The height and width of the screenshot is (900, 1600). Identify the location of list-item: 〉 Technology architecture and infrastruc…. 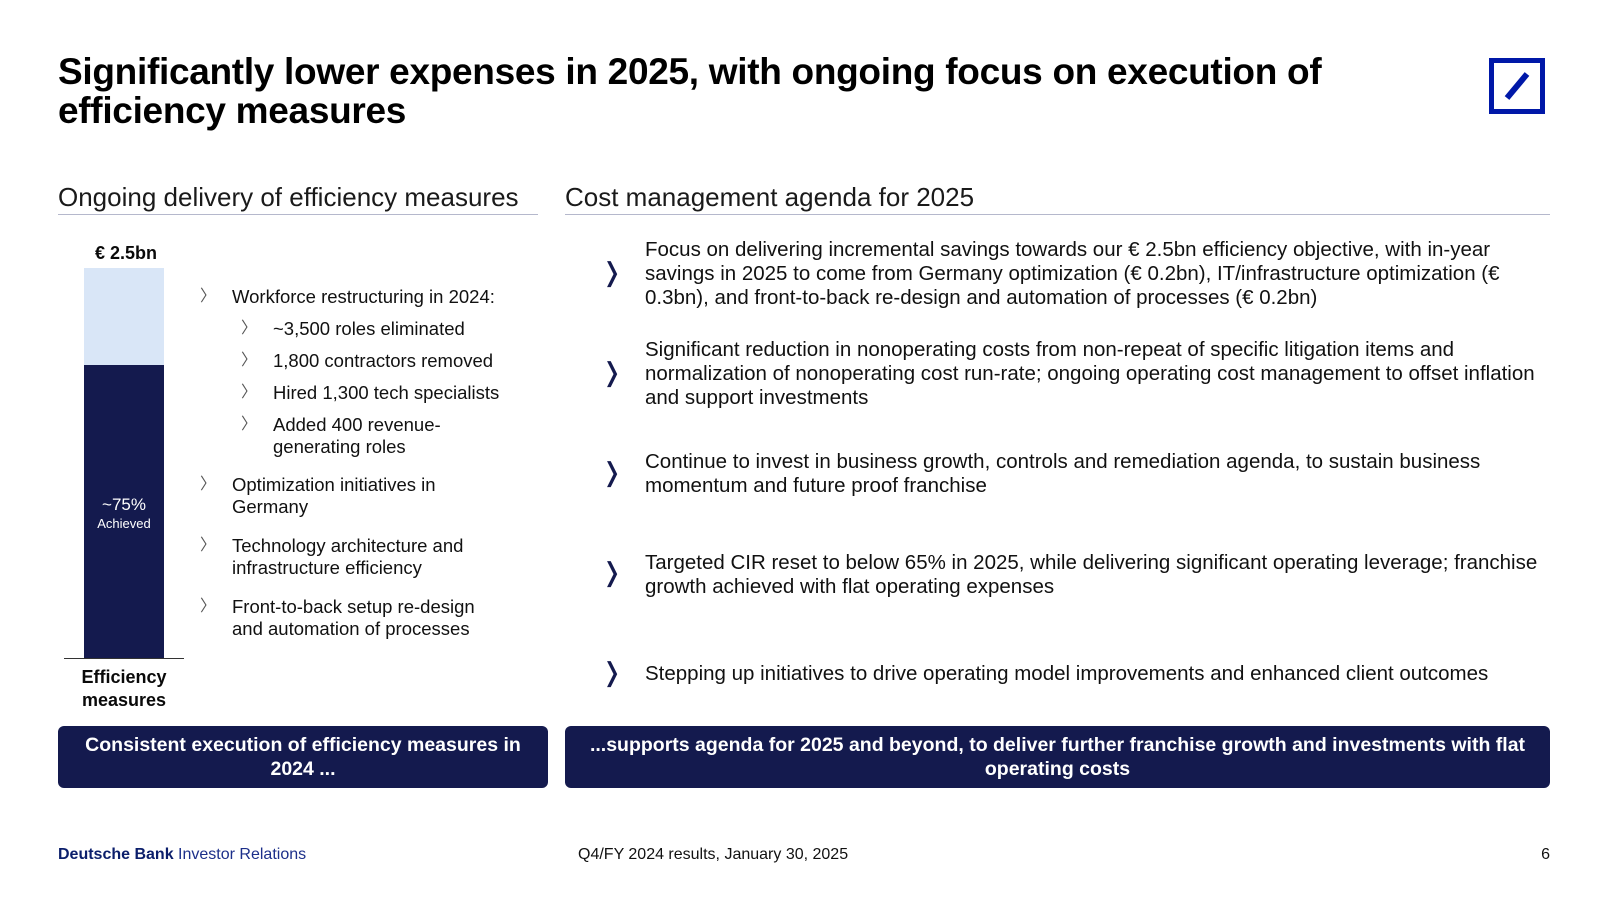
(332, 556).